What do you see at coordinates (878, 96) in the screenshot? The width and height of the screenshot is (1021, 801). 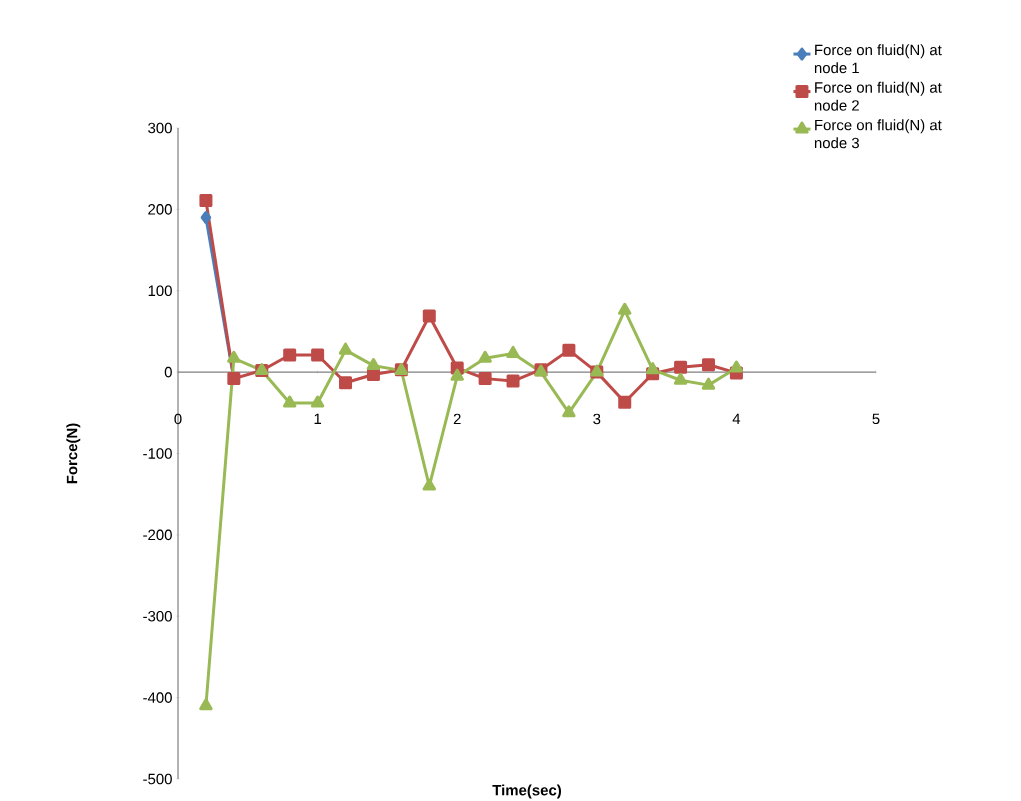 I see `legend-label: Force on fluid(N) at node 2` at bounding box center [878, 96].